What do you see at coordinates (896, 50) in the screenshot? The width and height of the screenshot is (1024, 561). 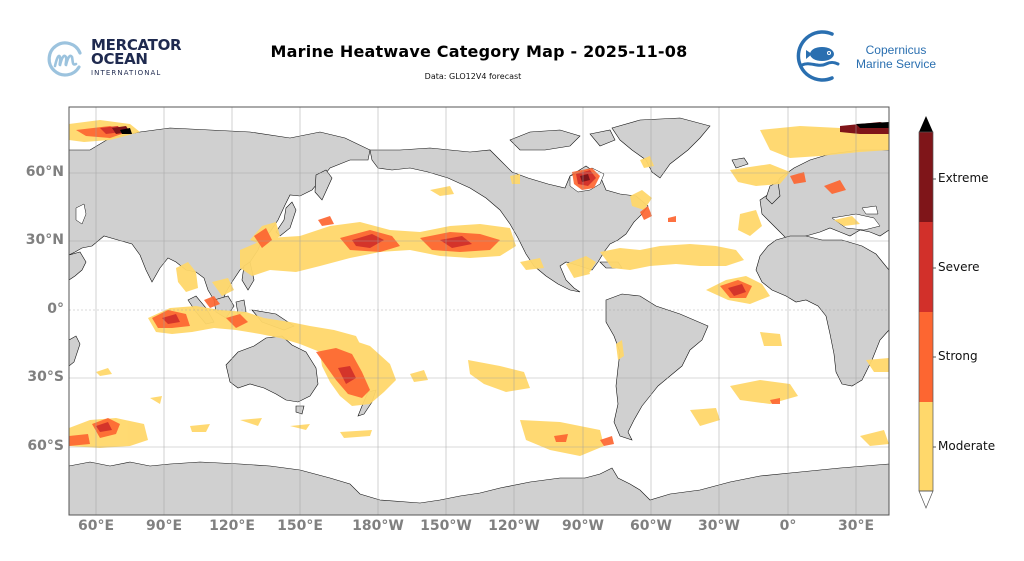 I see `copernicus-logo-line1: Copernicus` at bounding box center [896, 50].